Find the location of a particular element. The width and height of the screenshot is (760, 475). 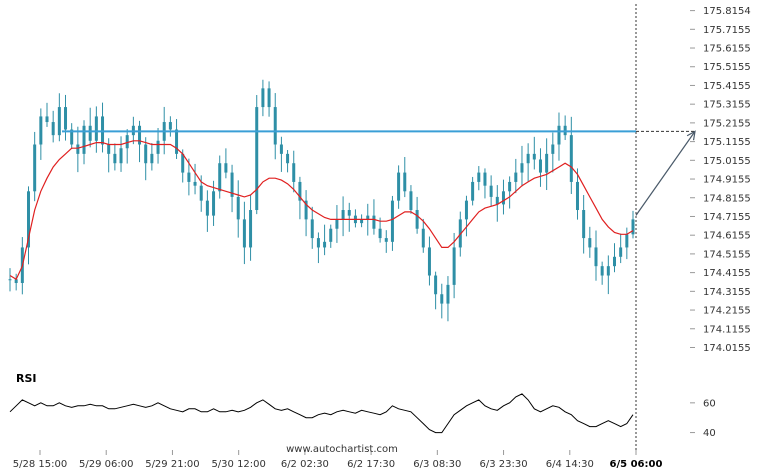

forecast-arrow-line is located at coordinates (665, 173).